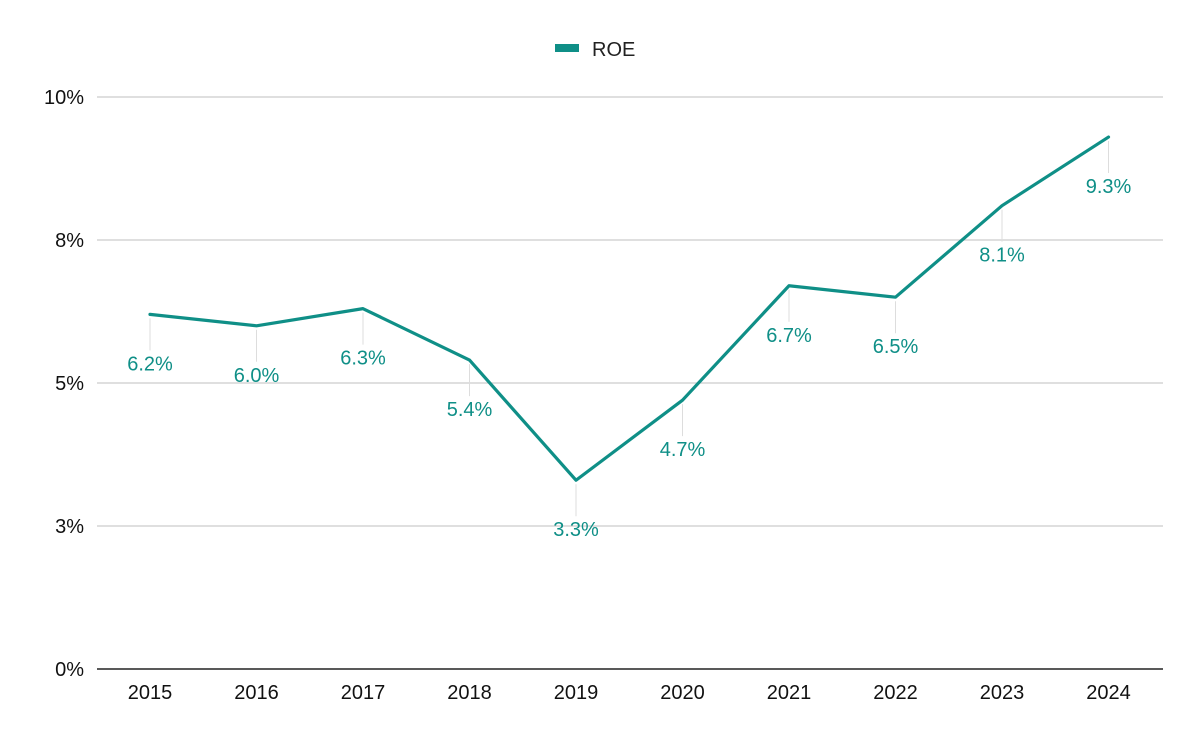  Describe the element at coordinates (789, 693) in the screenshot. I see `x-tick-label-2021: 2021` at that location.